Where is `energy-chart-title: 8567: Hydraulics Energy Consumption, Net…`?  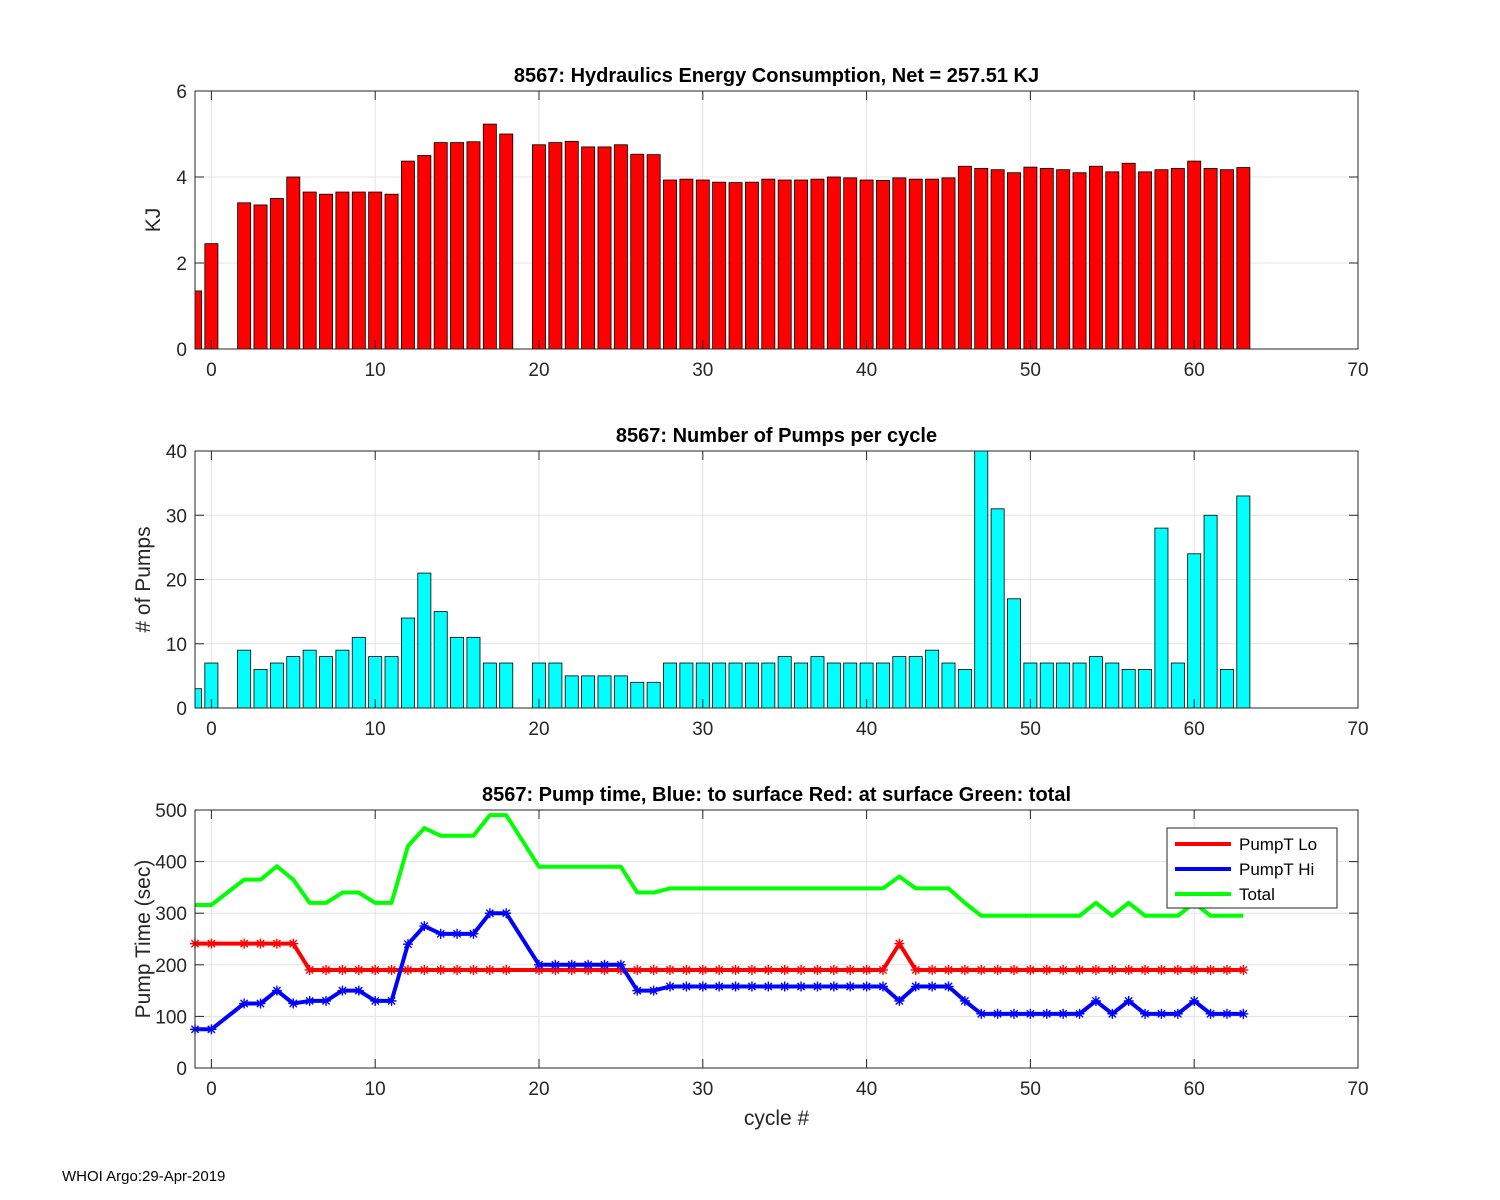
energy-chart-title: 8567: Hydraulics Energy Consumption, Net… is located at coordinates (776, 76).